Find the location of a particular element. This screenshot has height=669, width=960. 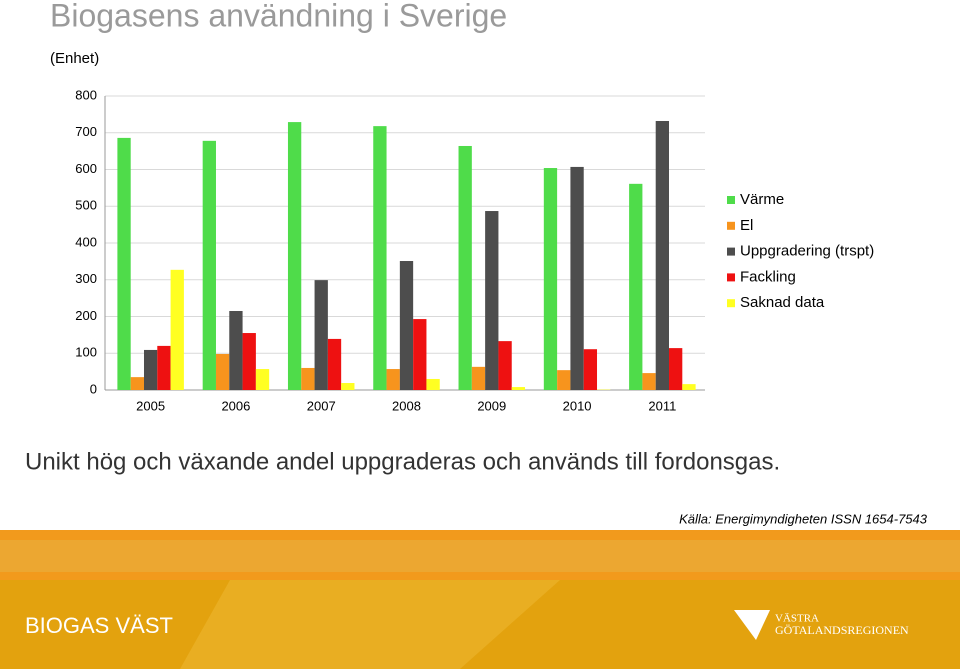

x-tick-label: 2005 is located at coordinates (150, 405).